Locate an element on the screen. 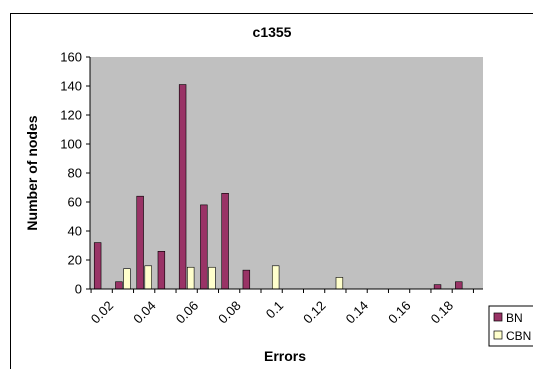  y-axis-label: Number of nodes is located at coordinates (32, 172).